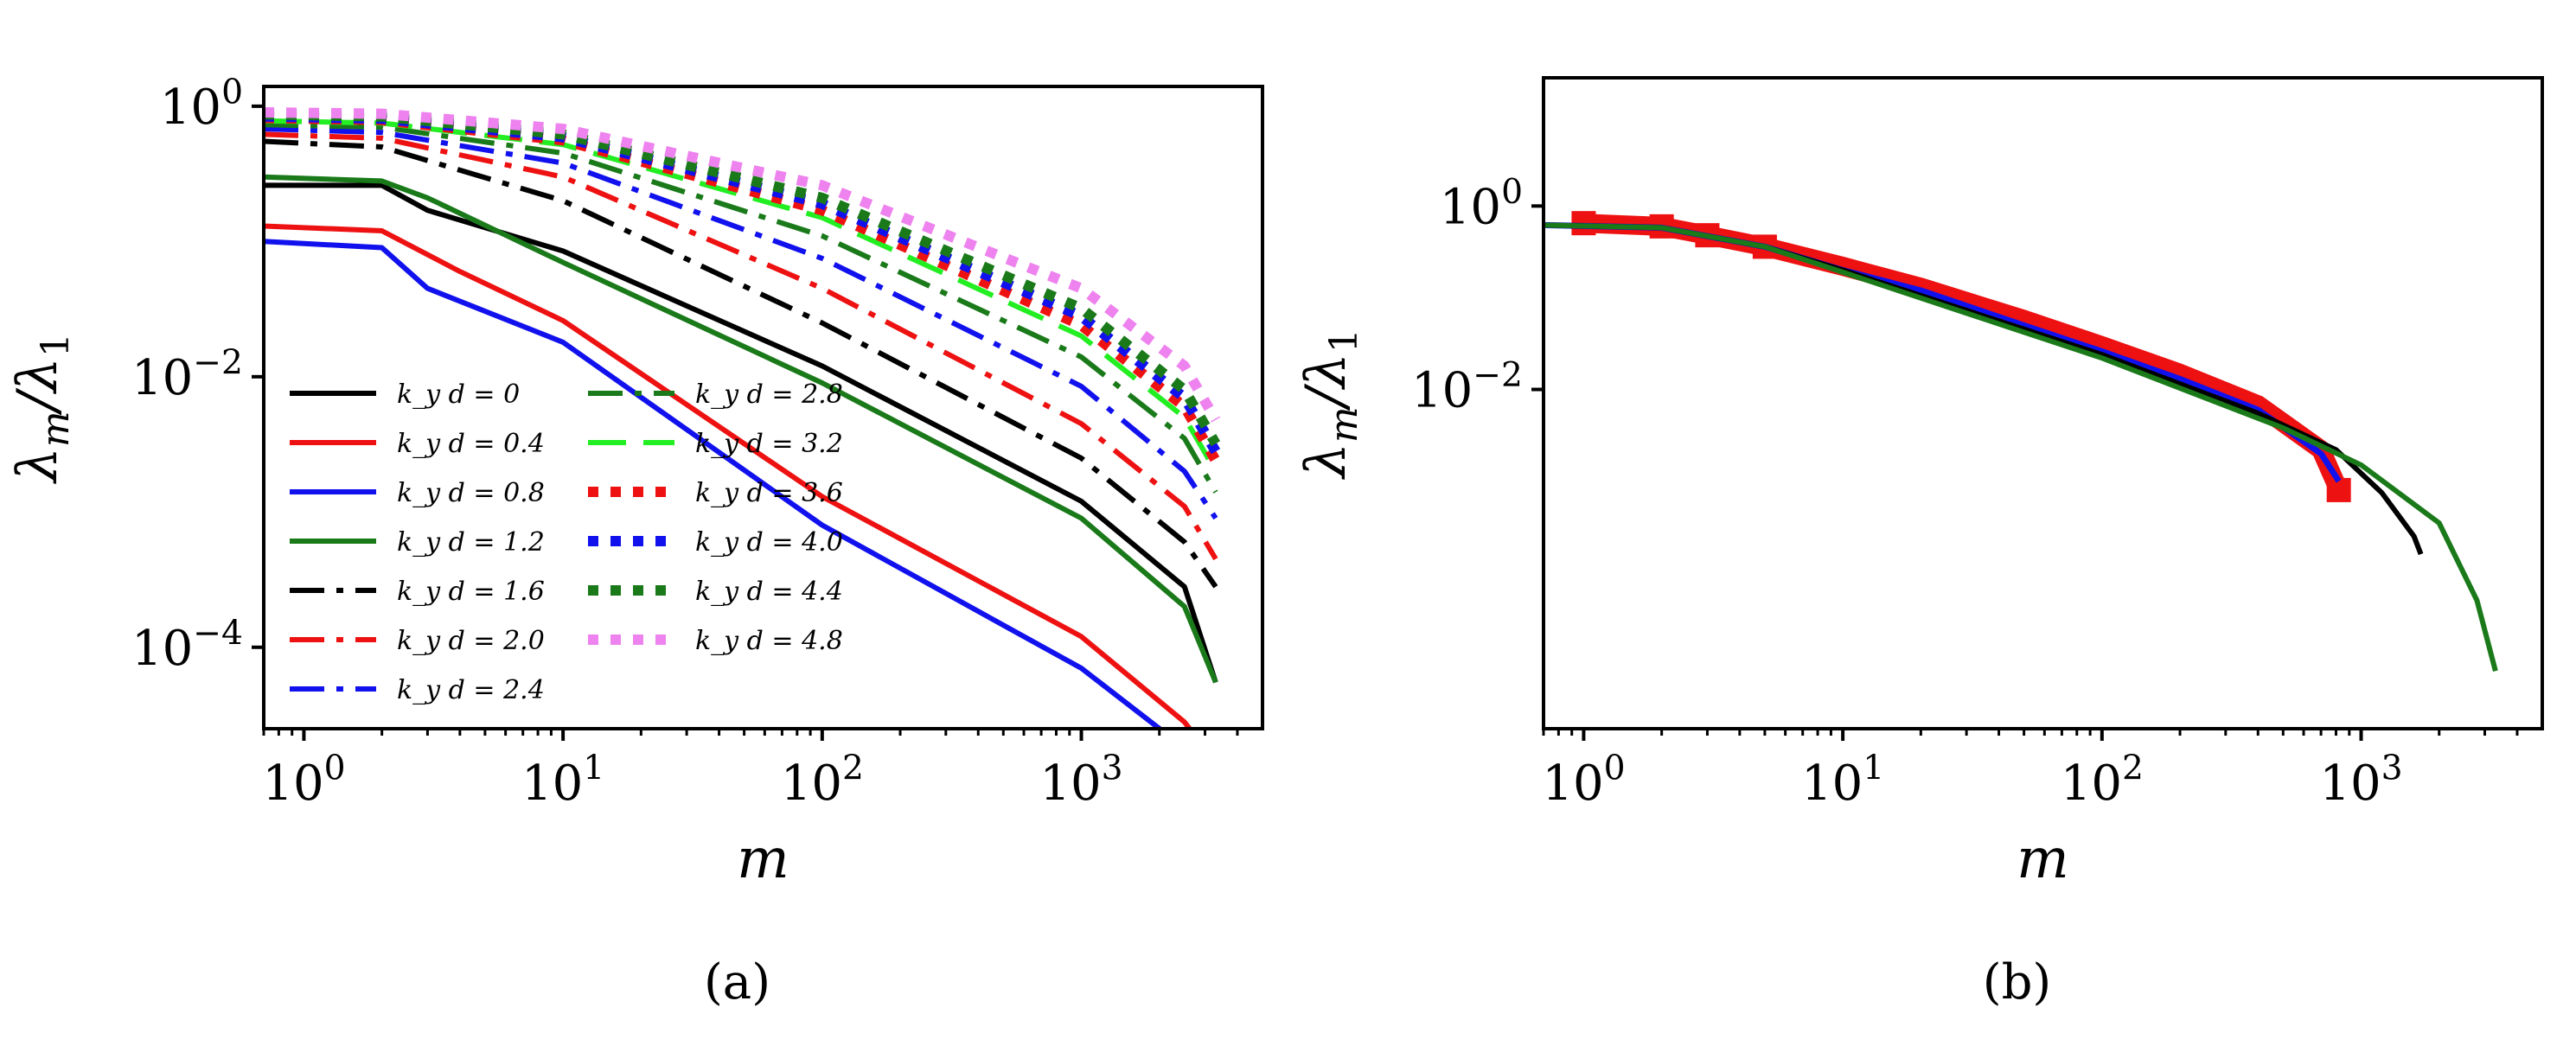 The height and width of the screenshot is (1052, 2576). What do you see at coordinates (2017, 983) in the screenshot?
I see `panel-b-label: (b)` at bounding box center [2017, 983].